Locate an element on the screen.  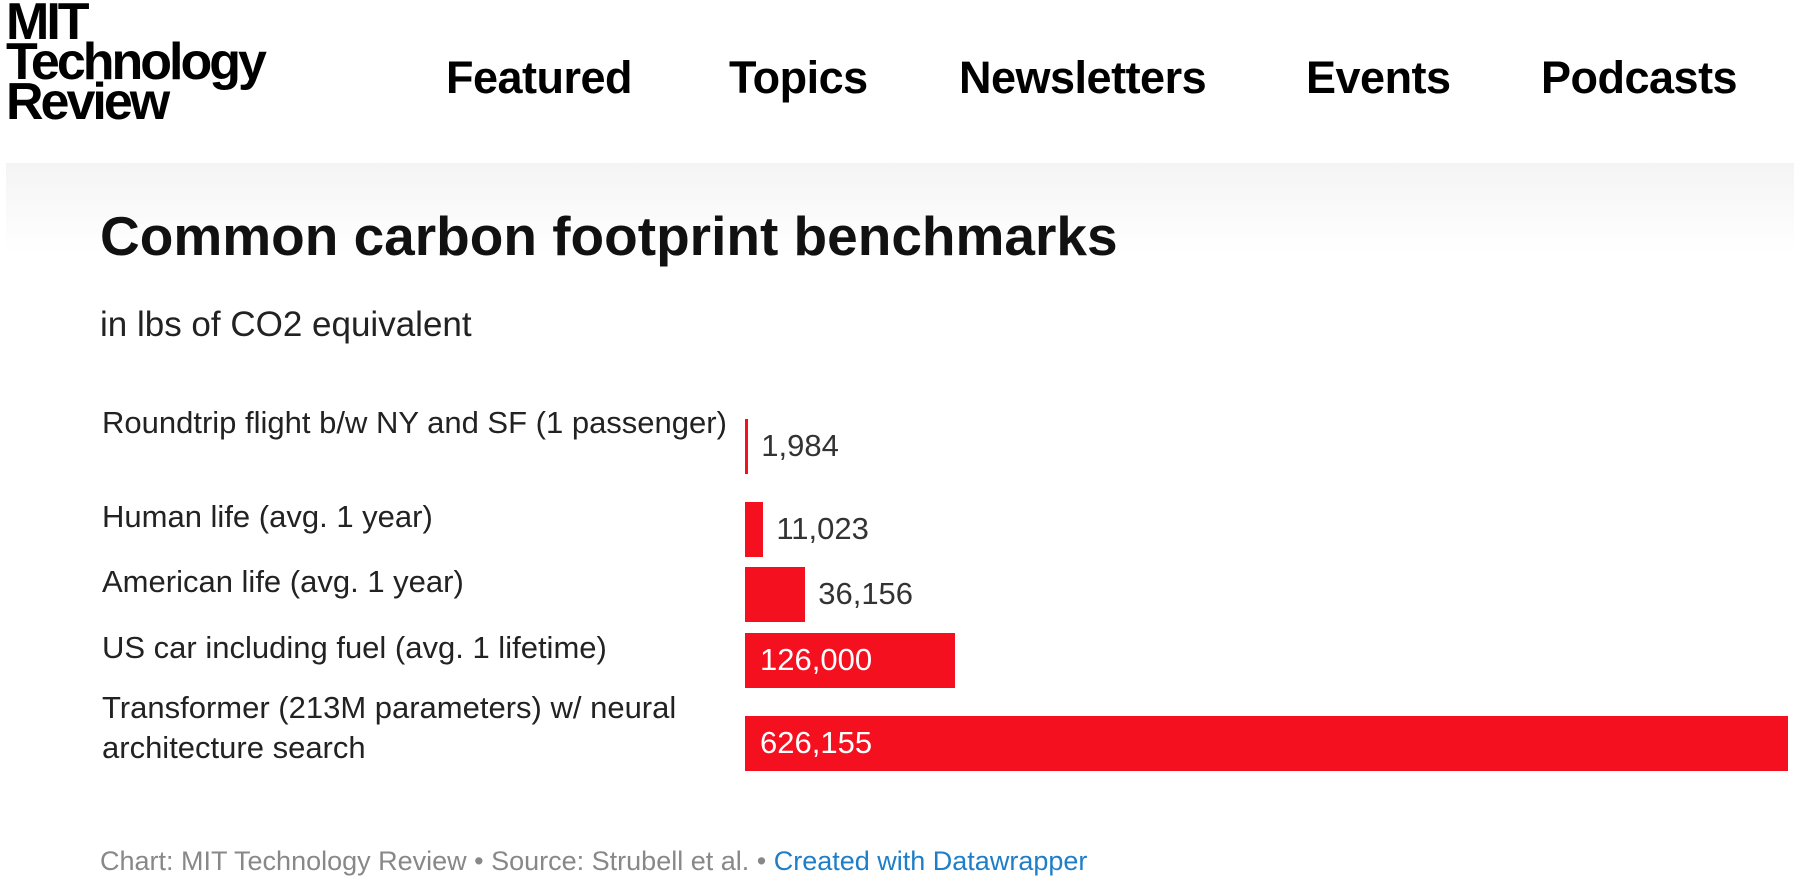
row-label-human-life: Human life (avg. 1 year) is located at coordinates (267, 516).